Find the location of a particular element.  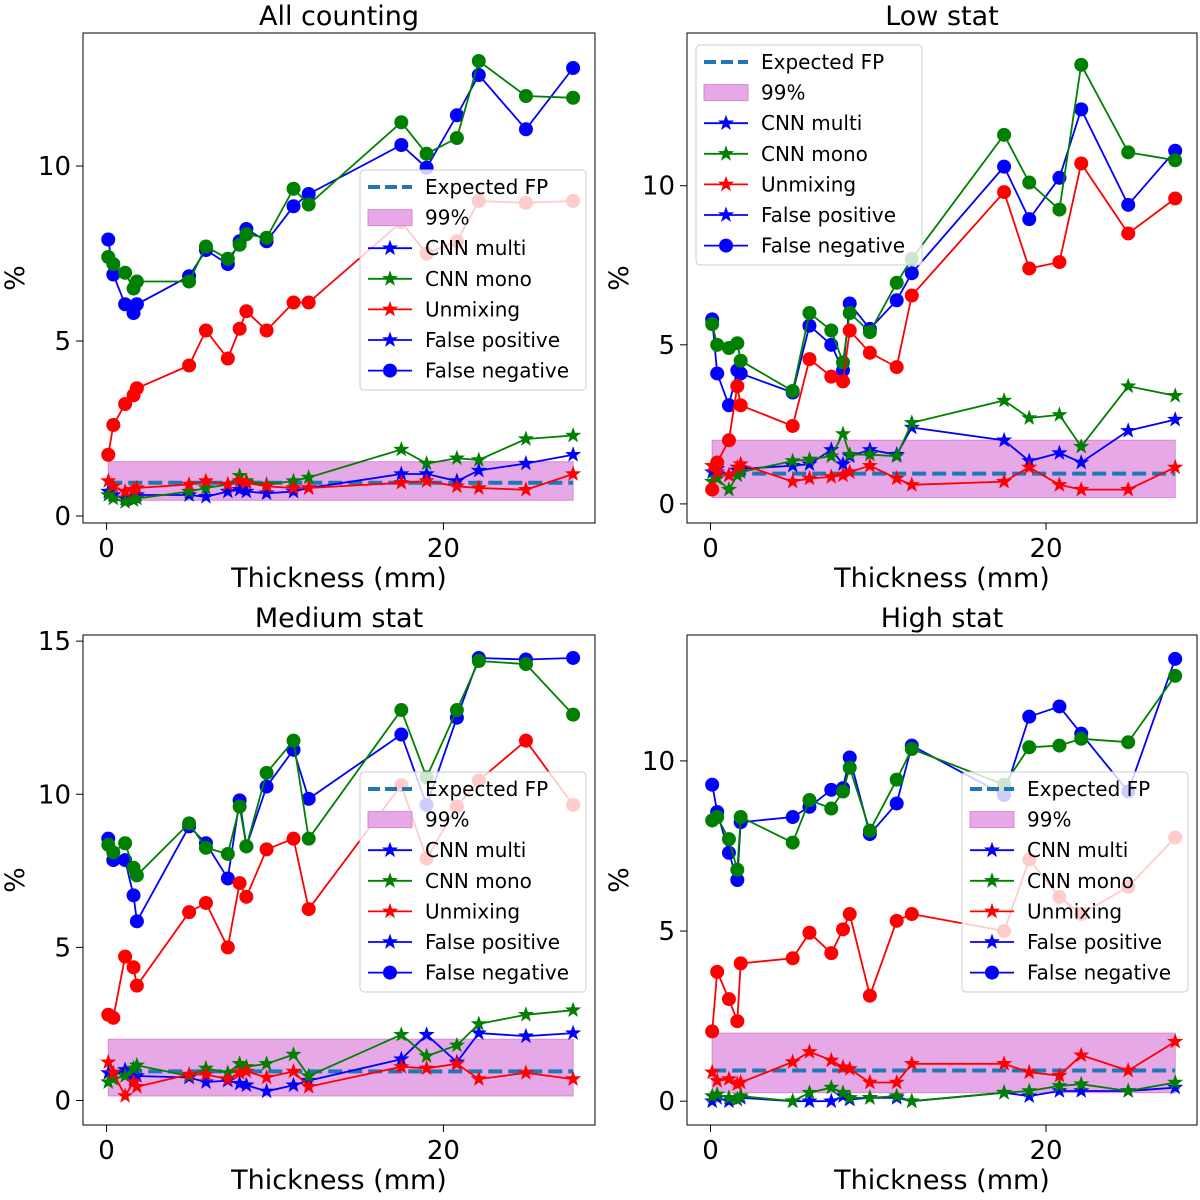

x-tick-label: 0 is located at coordinates (710, 1151).